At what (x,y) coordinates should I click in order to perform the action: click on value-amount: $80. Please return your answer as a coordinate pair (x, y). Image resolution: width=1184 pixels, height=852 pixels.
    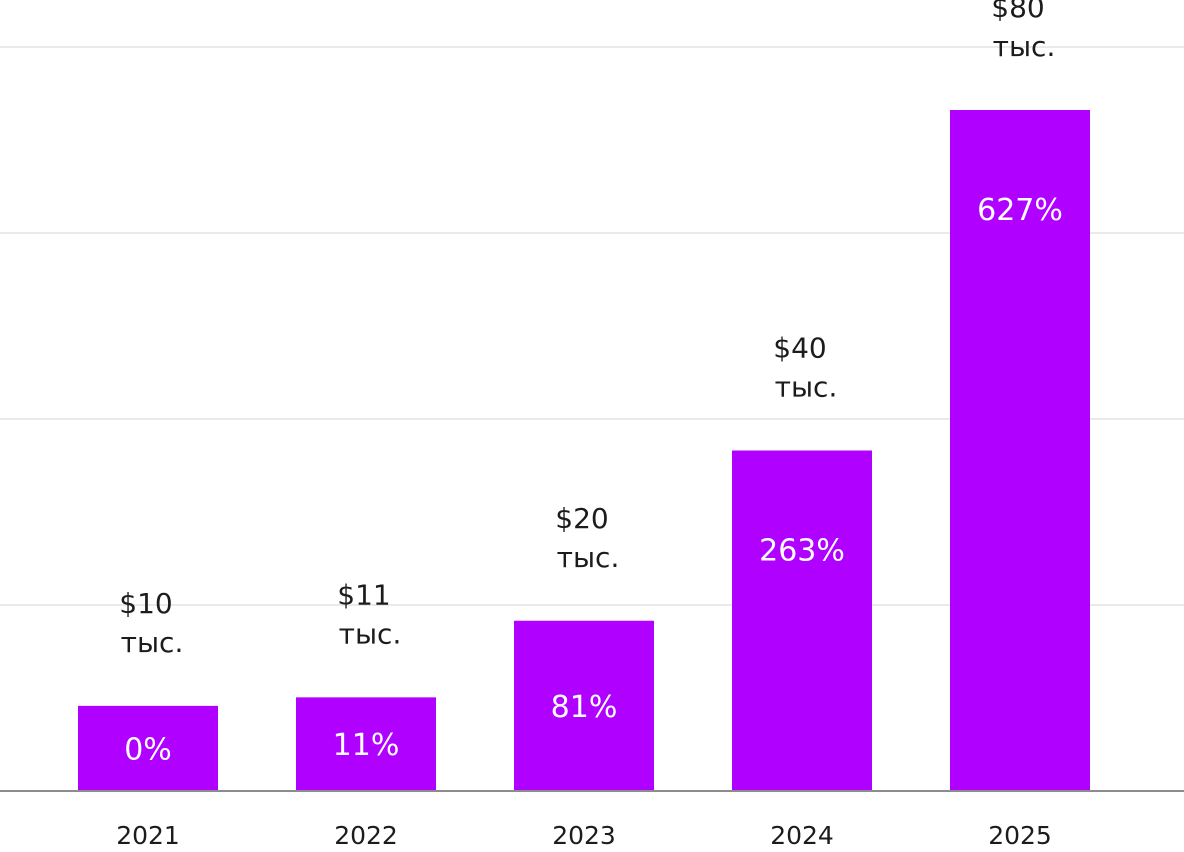
    Looking at the image, I should click on (1017, 12).